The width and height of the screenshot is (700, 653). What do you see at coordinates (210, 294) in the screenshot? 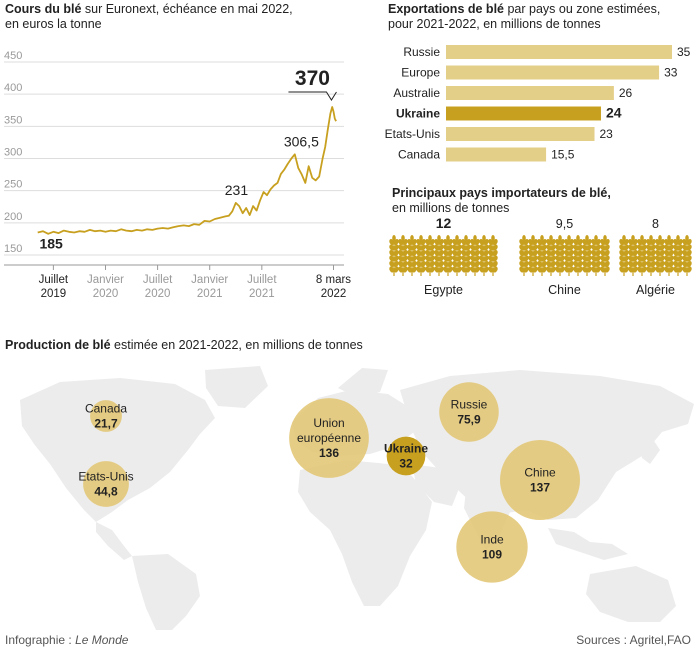
I see `price-x-tick-label: 2021` at bounding box center [210, 294].